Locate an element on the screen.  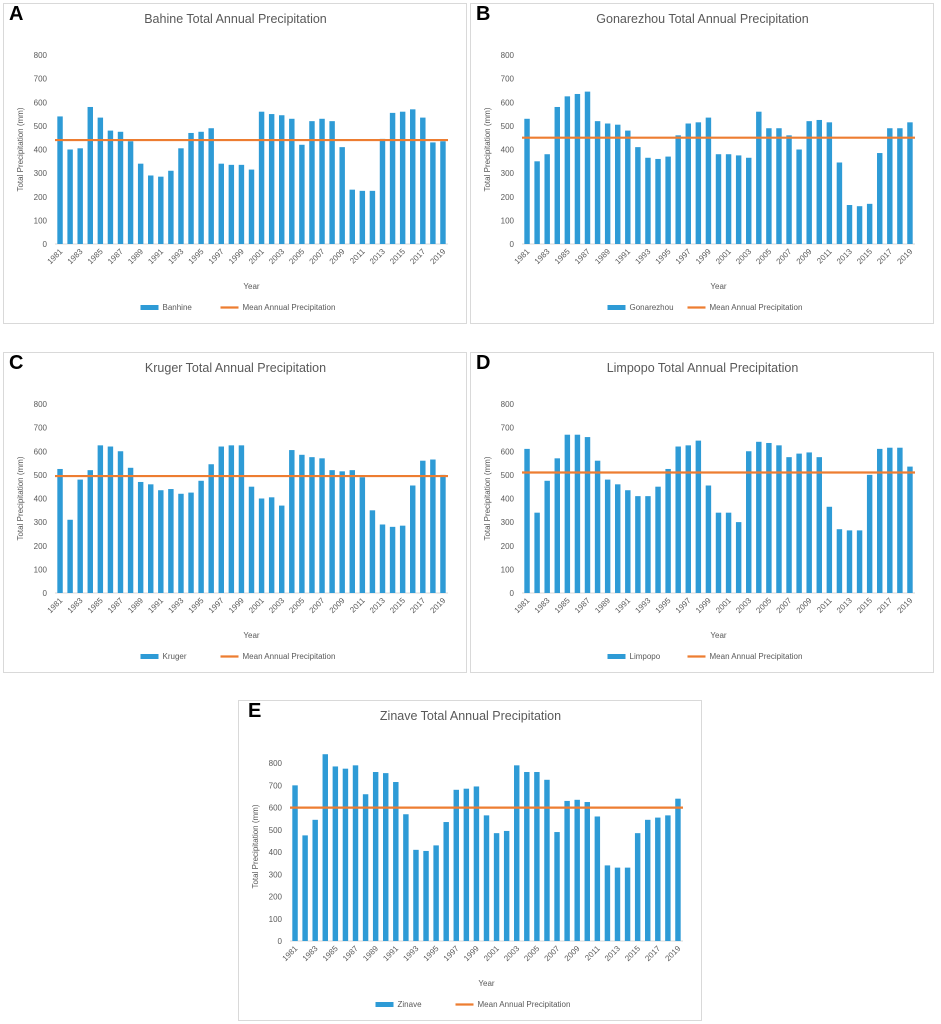
legend-swatch is located at coordinates (149, 307).